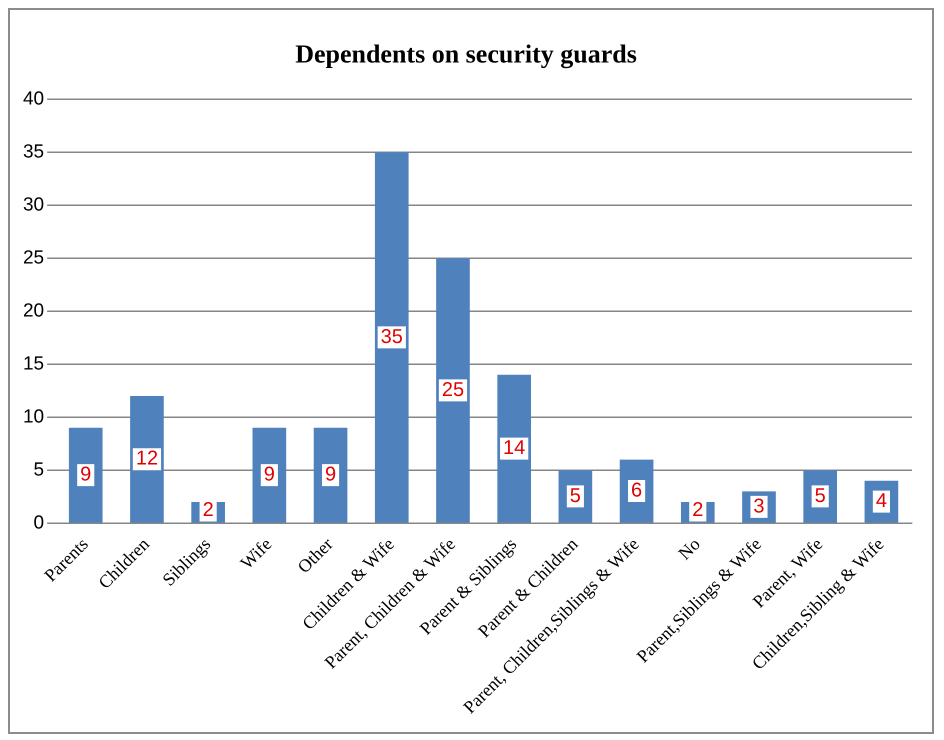 The image size is (944, 740). I want to click on data-label: 3, so click(759, 506).